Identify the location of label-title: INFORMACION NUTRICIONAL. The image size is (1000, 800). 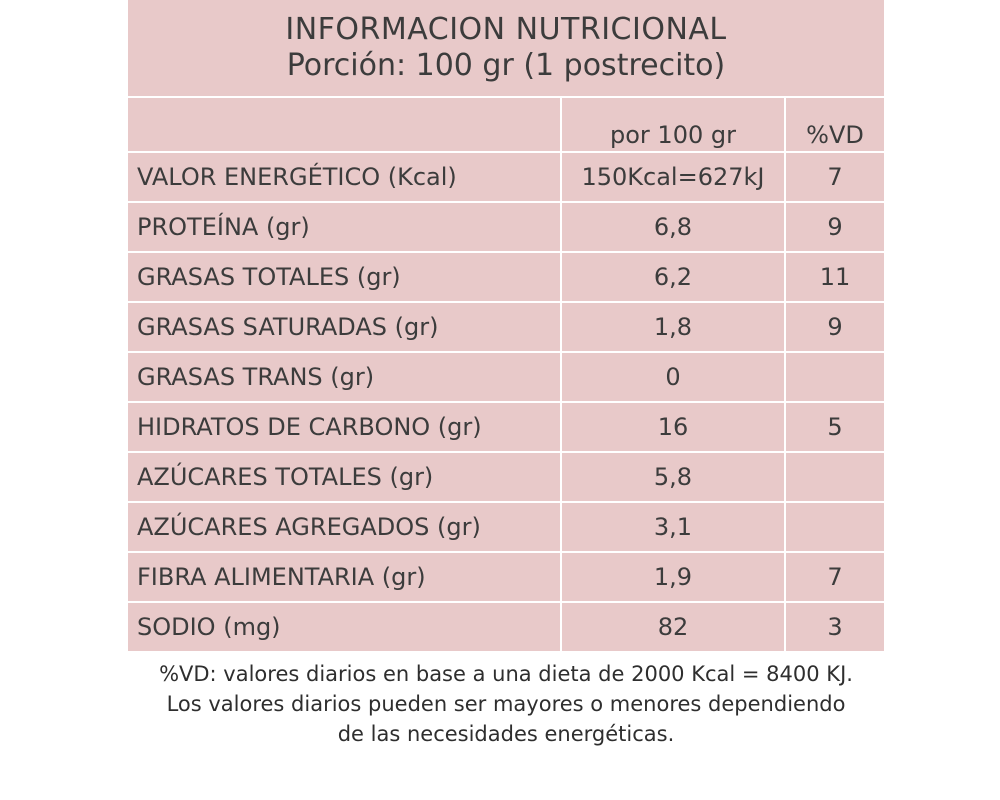
(506, 29).